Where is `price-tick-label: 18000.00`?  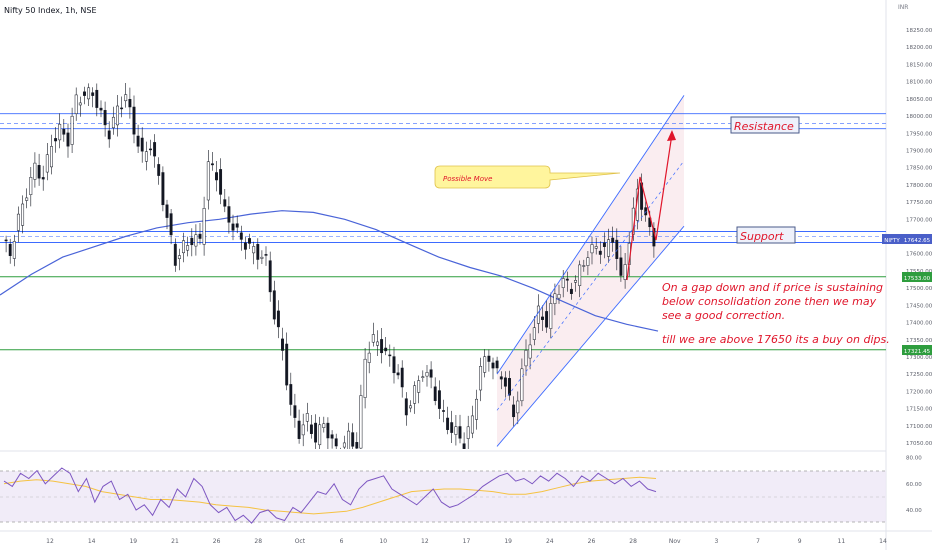 price-tick-label: 18000.00 is located at coordinates (919, 117).